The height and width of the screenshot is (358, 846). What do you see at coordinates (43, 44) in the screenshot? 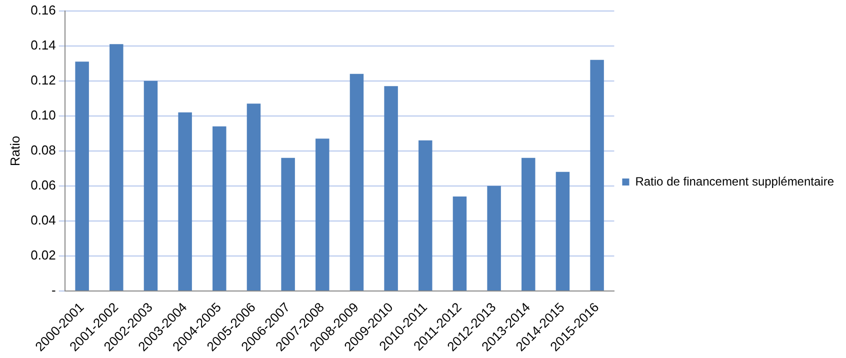
I see `y-tick-label: 0.14` at bounding box center [43, 44].